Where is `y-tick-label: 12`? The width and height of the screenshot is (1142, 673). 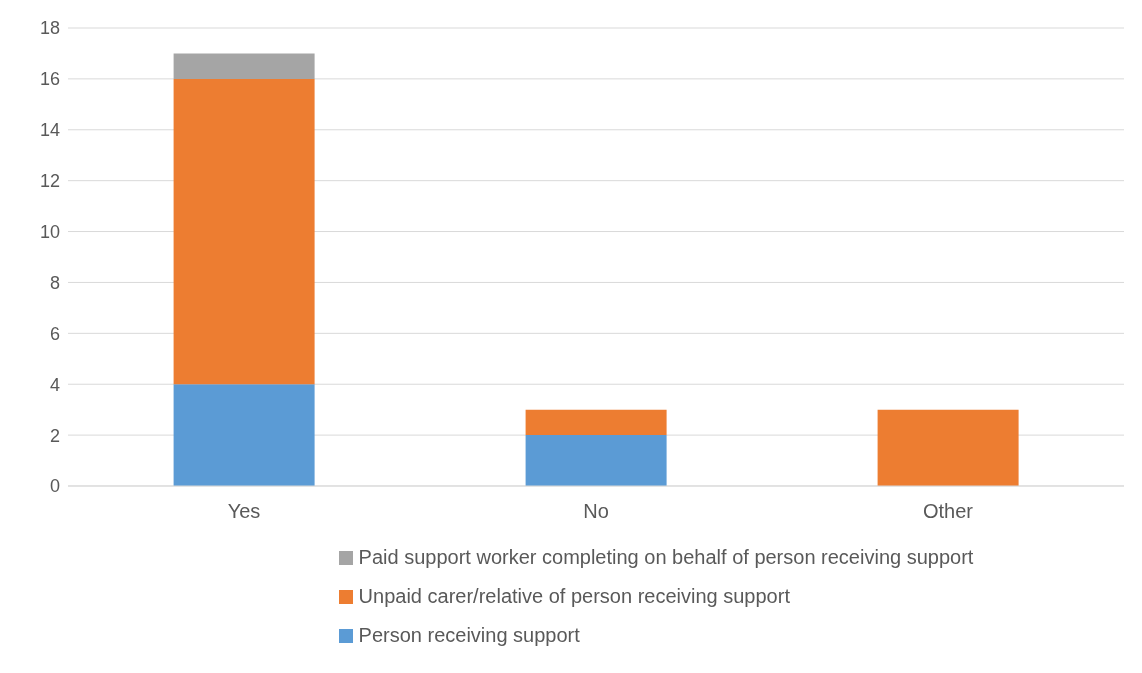 y-tick-label: 12 is located at coordinates (49, 181).